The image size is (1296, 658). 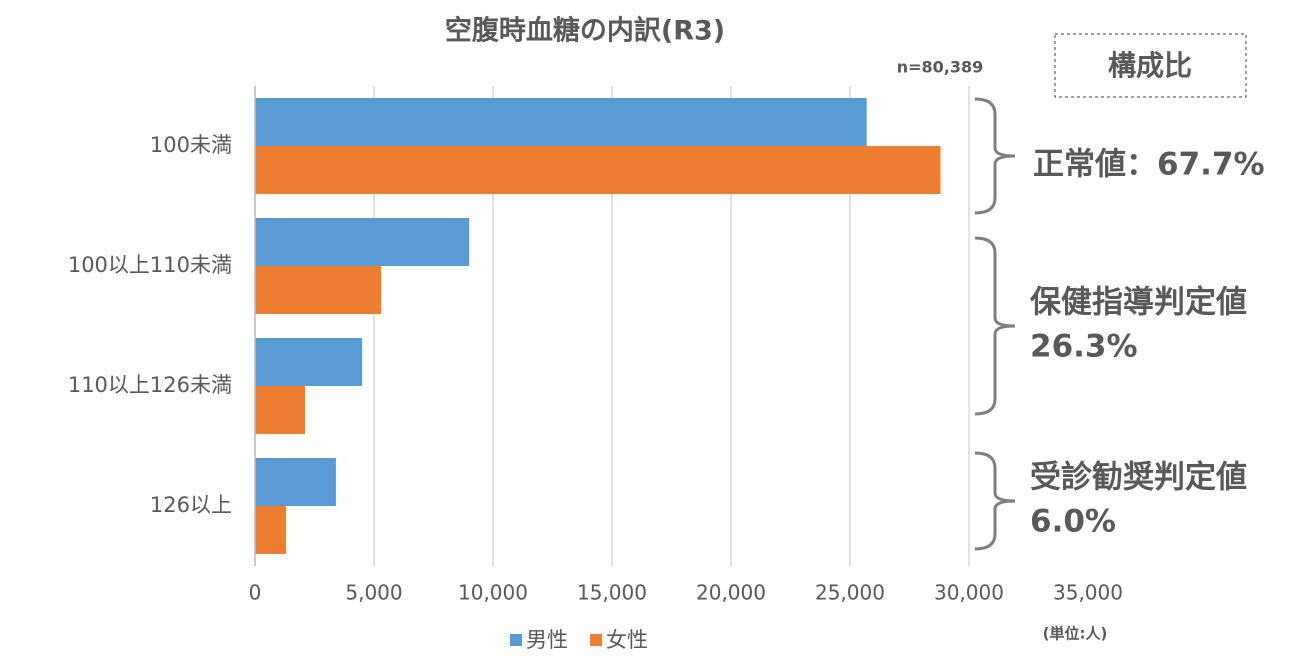 I want to click on y-tick-label: 100未満, so click(x=191, y=145).